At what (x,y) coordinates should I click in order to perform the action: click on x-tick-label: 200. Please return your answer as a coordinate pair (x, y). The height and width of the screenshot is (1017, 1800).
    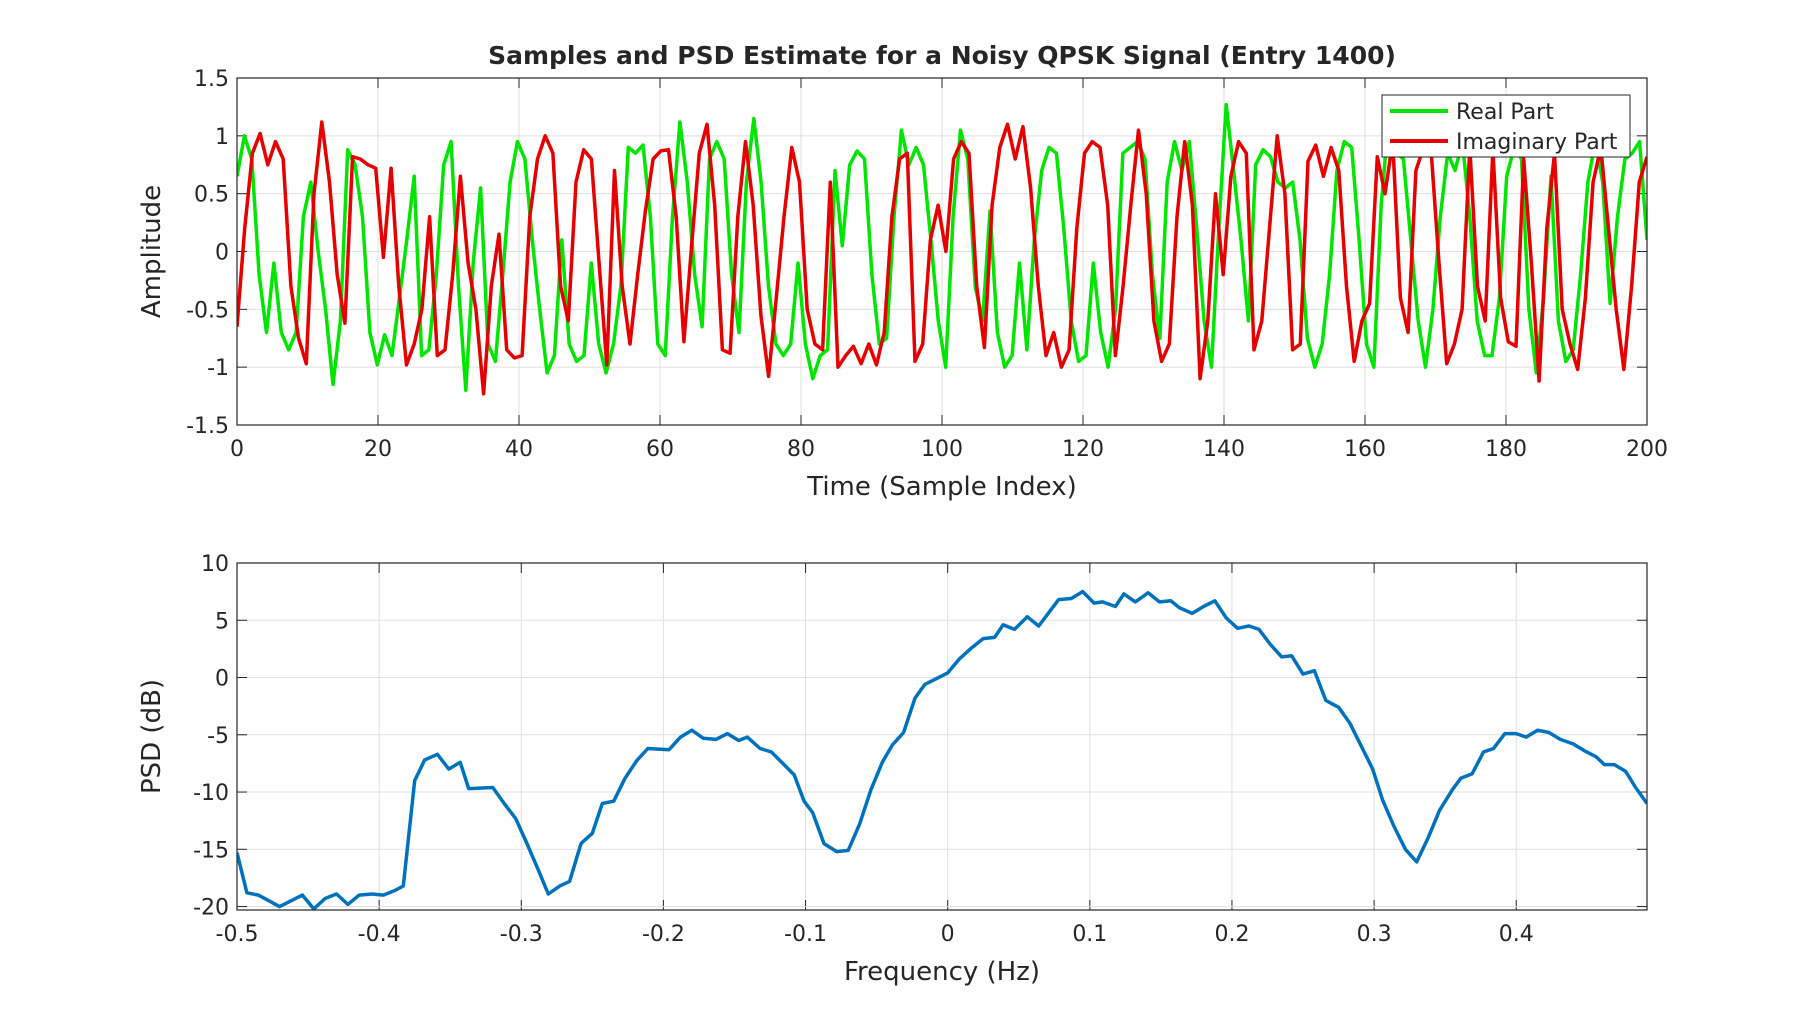
    Looking at the image, I should click on (1647, 449).